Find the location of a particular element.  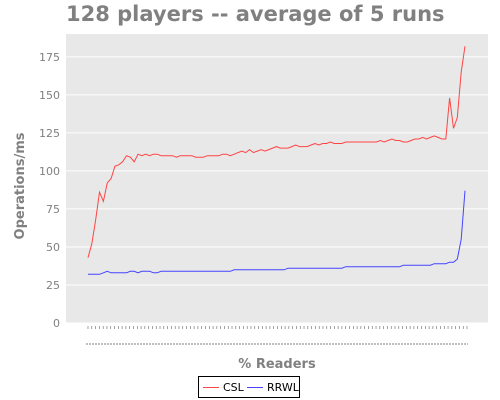

chart-title: 128 players -- average of 5 runs is located at coordinates (255, 14).